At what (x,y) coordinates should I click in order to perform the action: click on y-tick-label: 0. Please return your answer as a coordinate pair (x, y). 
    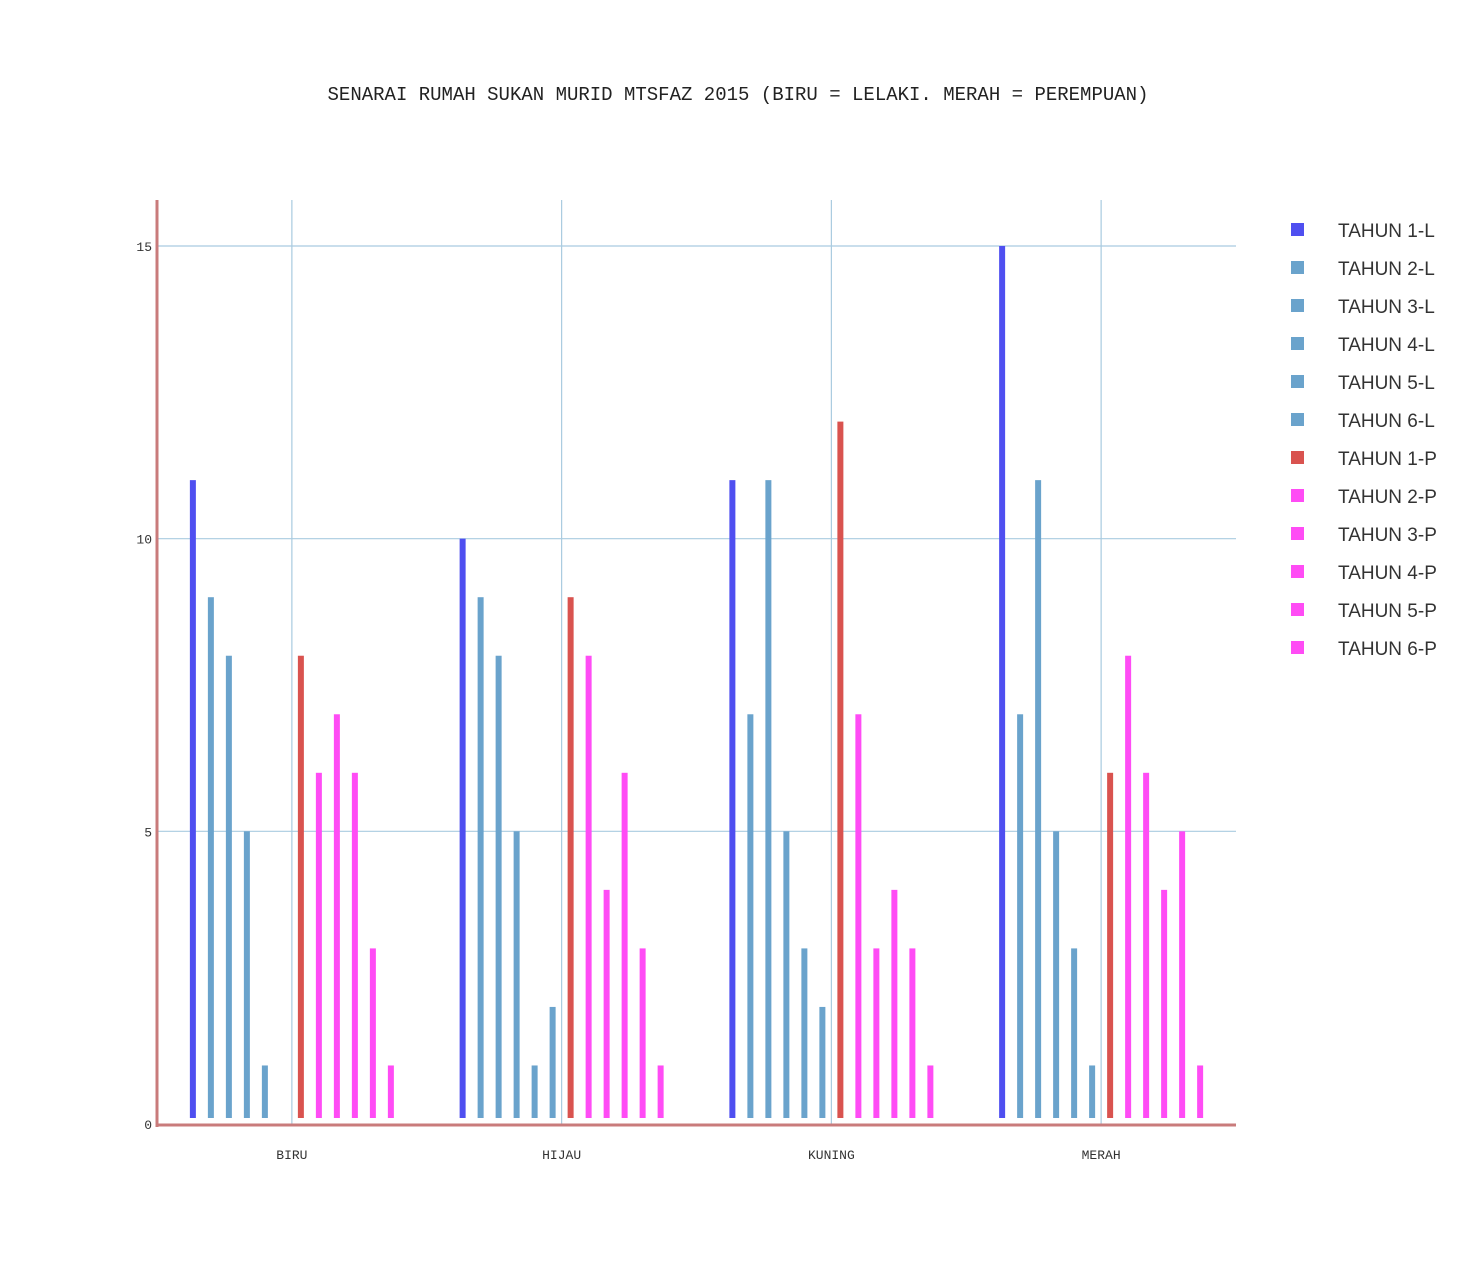
    Looking at the image, I should click on (148, 1125).